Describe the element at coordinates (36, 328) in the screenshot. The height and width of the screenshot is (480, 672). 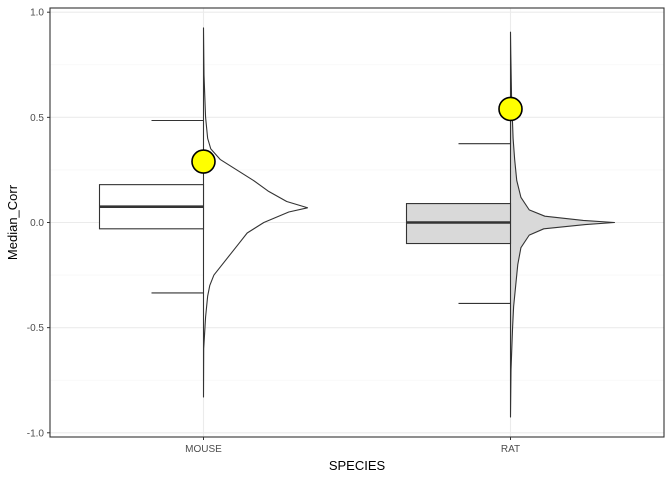
I see `y-tick-label: -0.5` at that location.